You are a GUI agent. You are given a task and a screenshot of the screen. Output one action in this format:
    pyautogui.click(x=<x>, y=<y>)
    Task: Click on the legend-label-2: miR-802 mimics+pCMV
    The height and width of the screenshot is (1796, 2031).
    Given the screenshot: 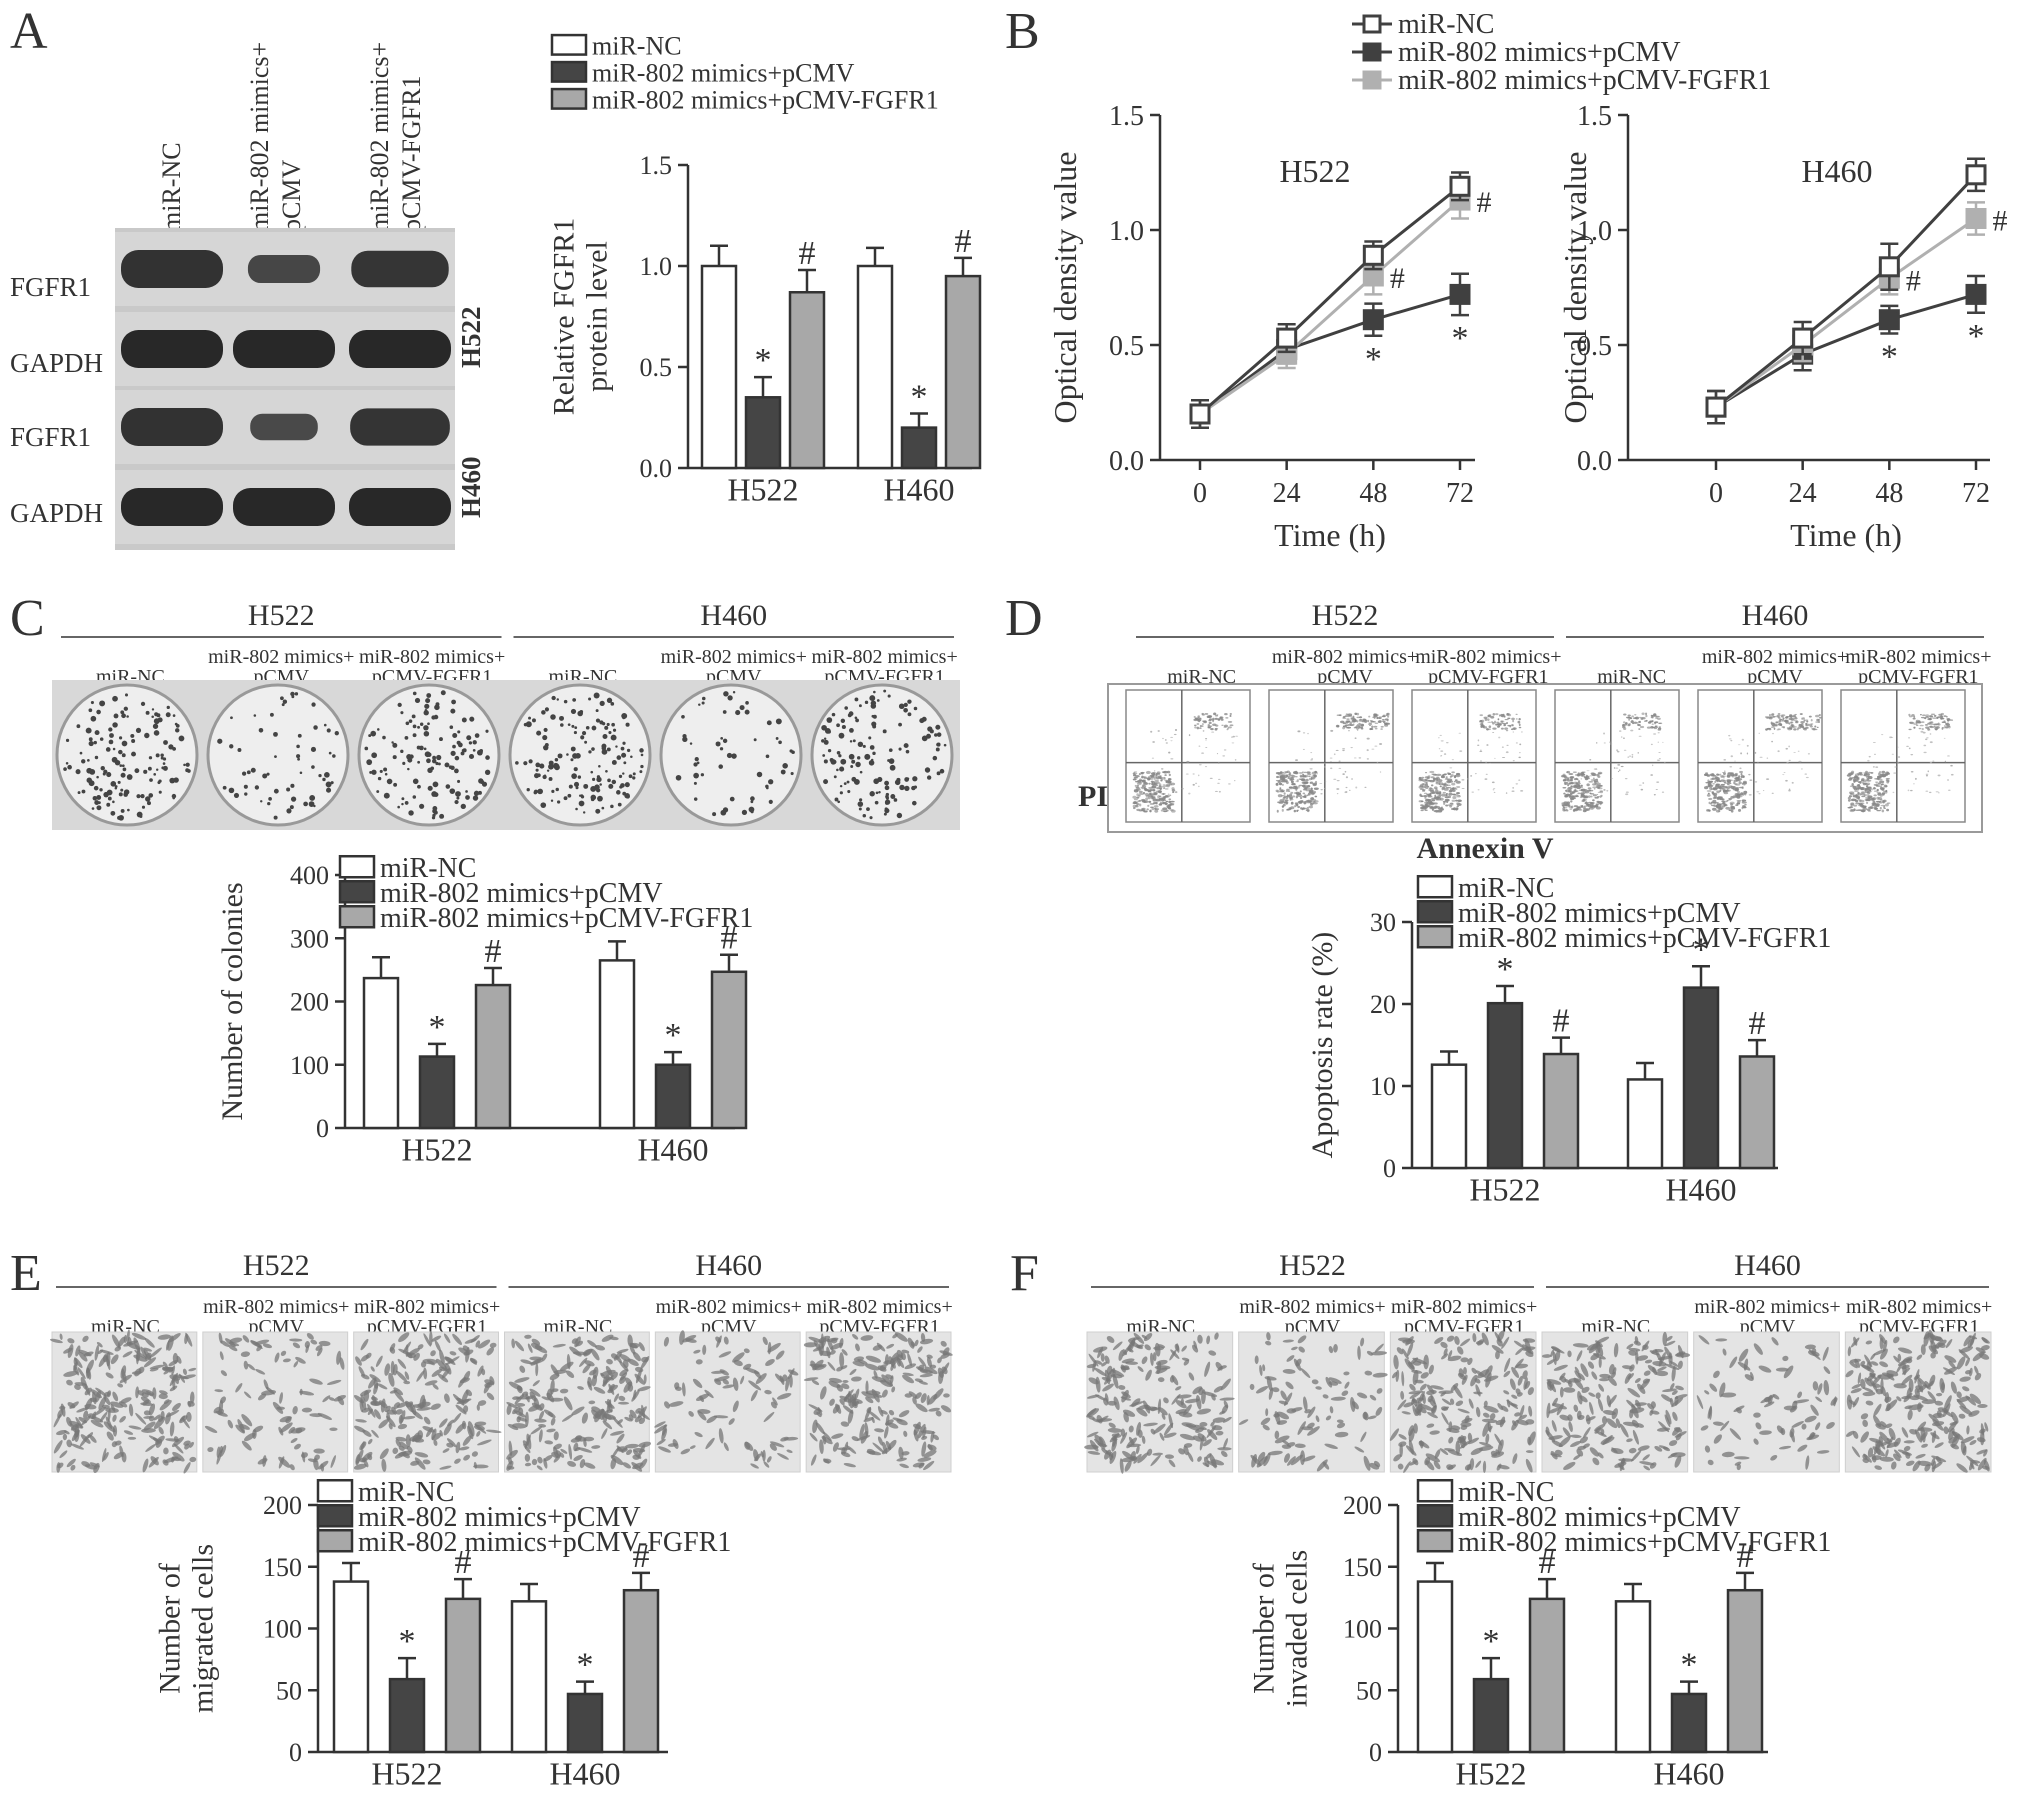 What is the action you would take?
    pyautogui.click(x=1599, y=1517)
    